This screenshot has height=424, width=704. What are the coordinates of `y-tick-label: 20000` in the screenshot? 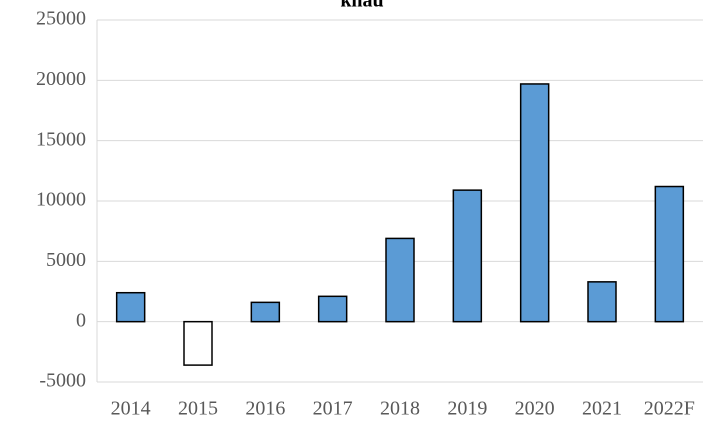 It's located at (61, 79).